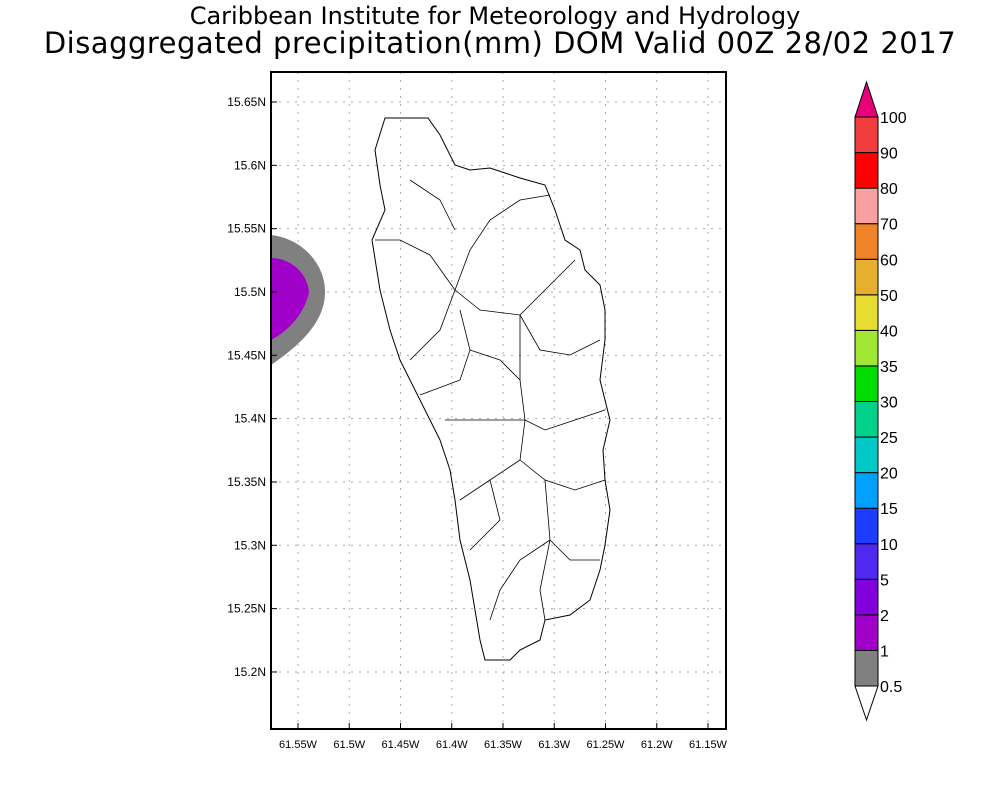 The image size is (1000, 800). Describe the element at coordinates (889, 154) in the screenshot. I see `colorbar-label: 90` at that location.